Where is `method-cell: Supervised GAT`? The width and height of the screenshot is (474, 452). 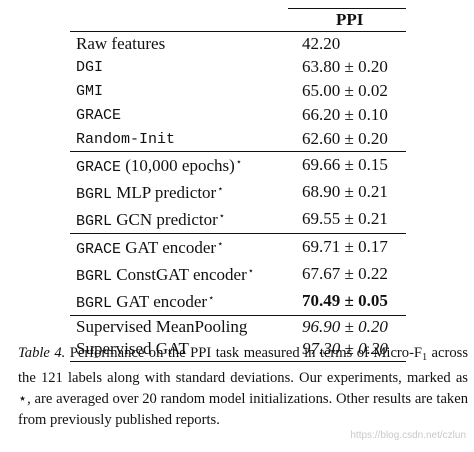
method-cell: Supervised GAT is located at coordinates (179, 350).